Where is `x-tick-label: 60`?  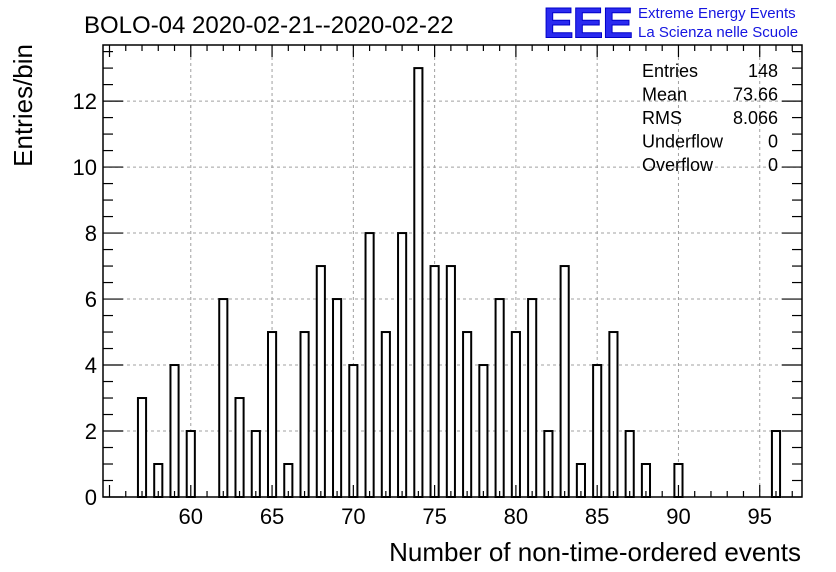
x-tick-label: 60 is located at coordinates (191, 516).